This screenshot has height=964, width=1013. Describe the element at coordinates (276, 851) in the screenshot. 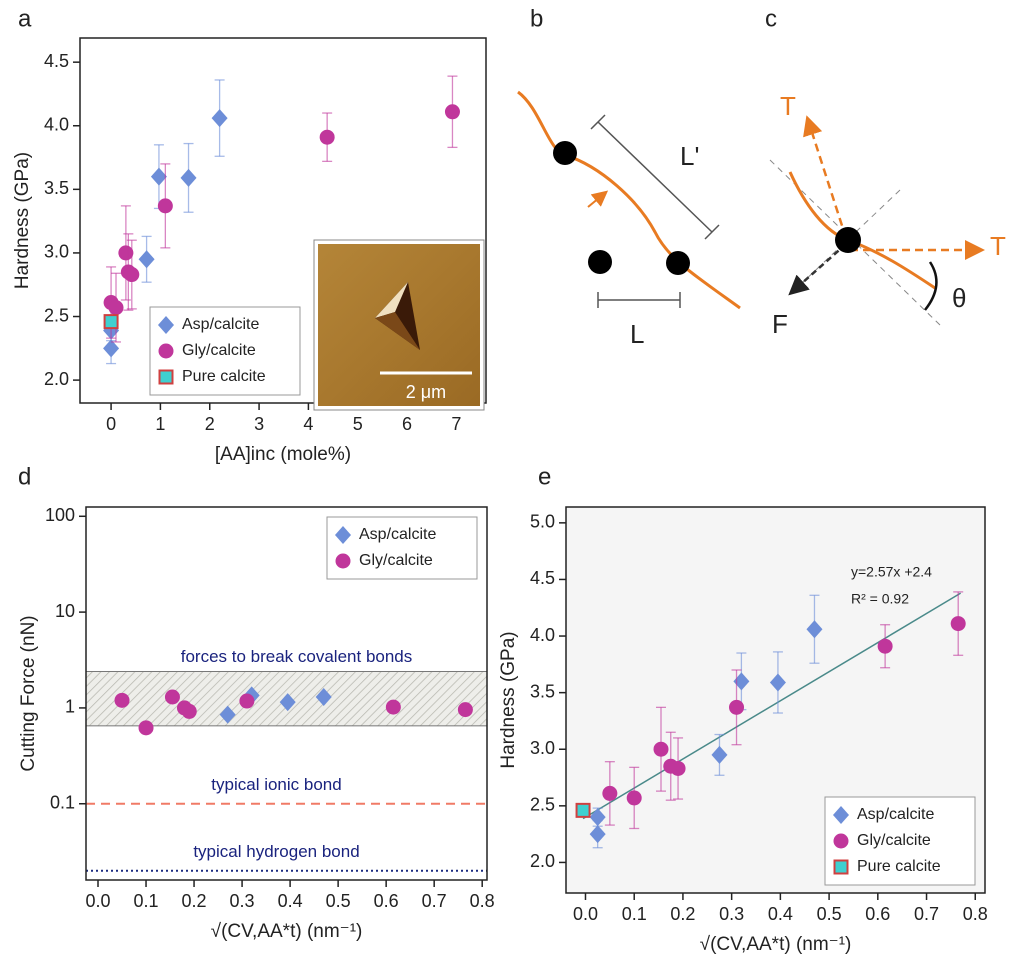

I see `reference-label: typical hydrogen bond` at that location.